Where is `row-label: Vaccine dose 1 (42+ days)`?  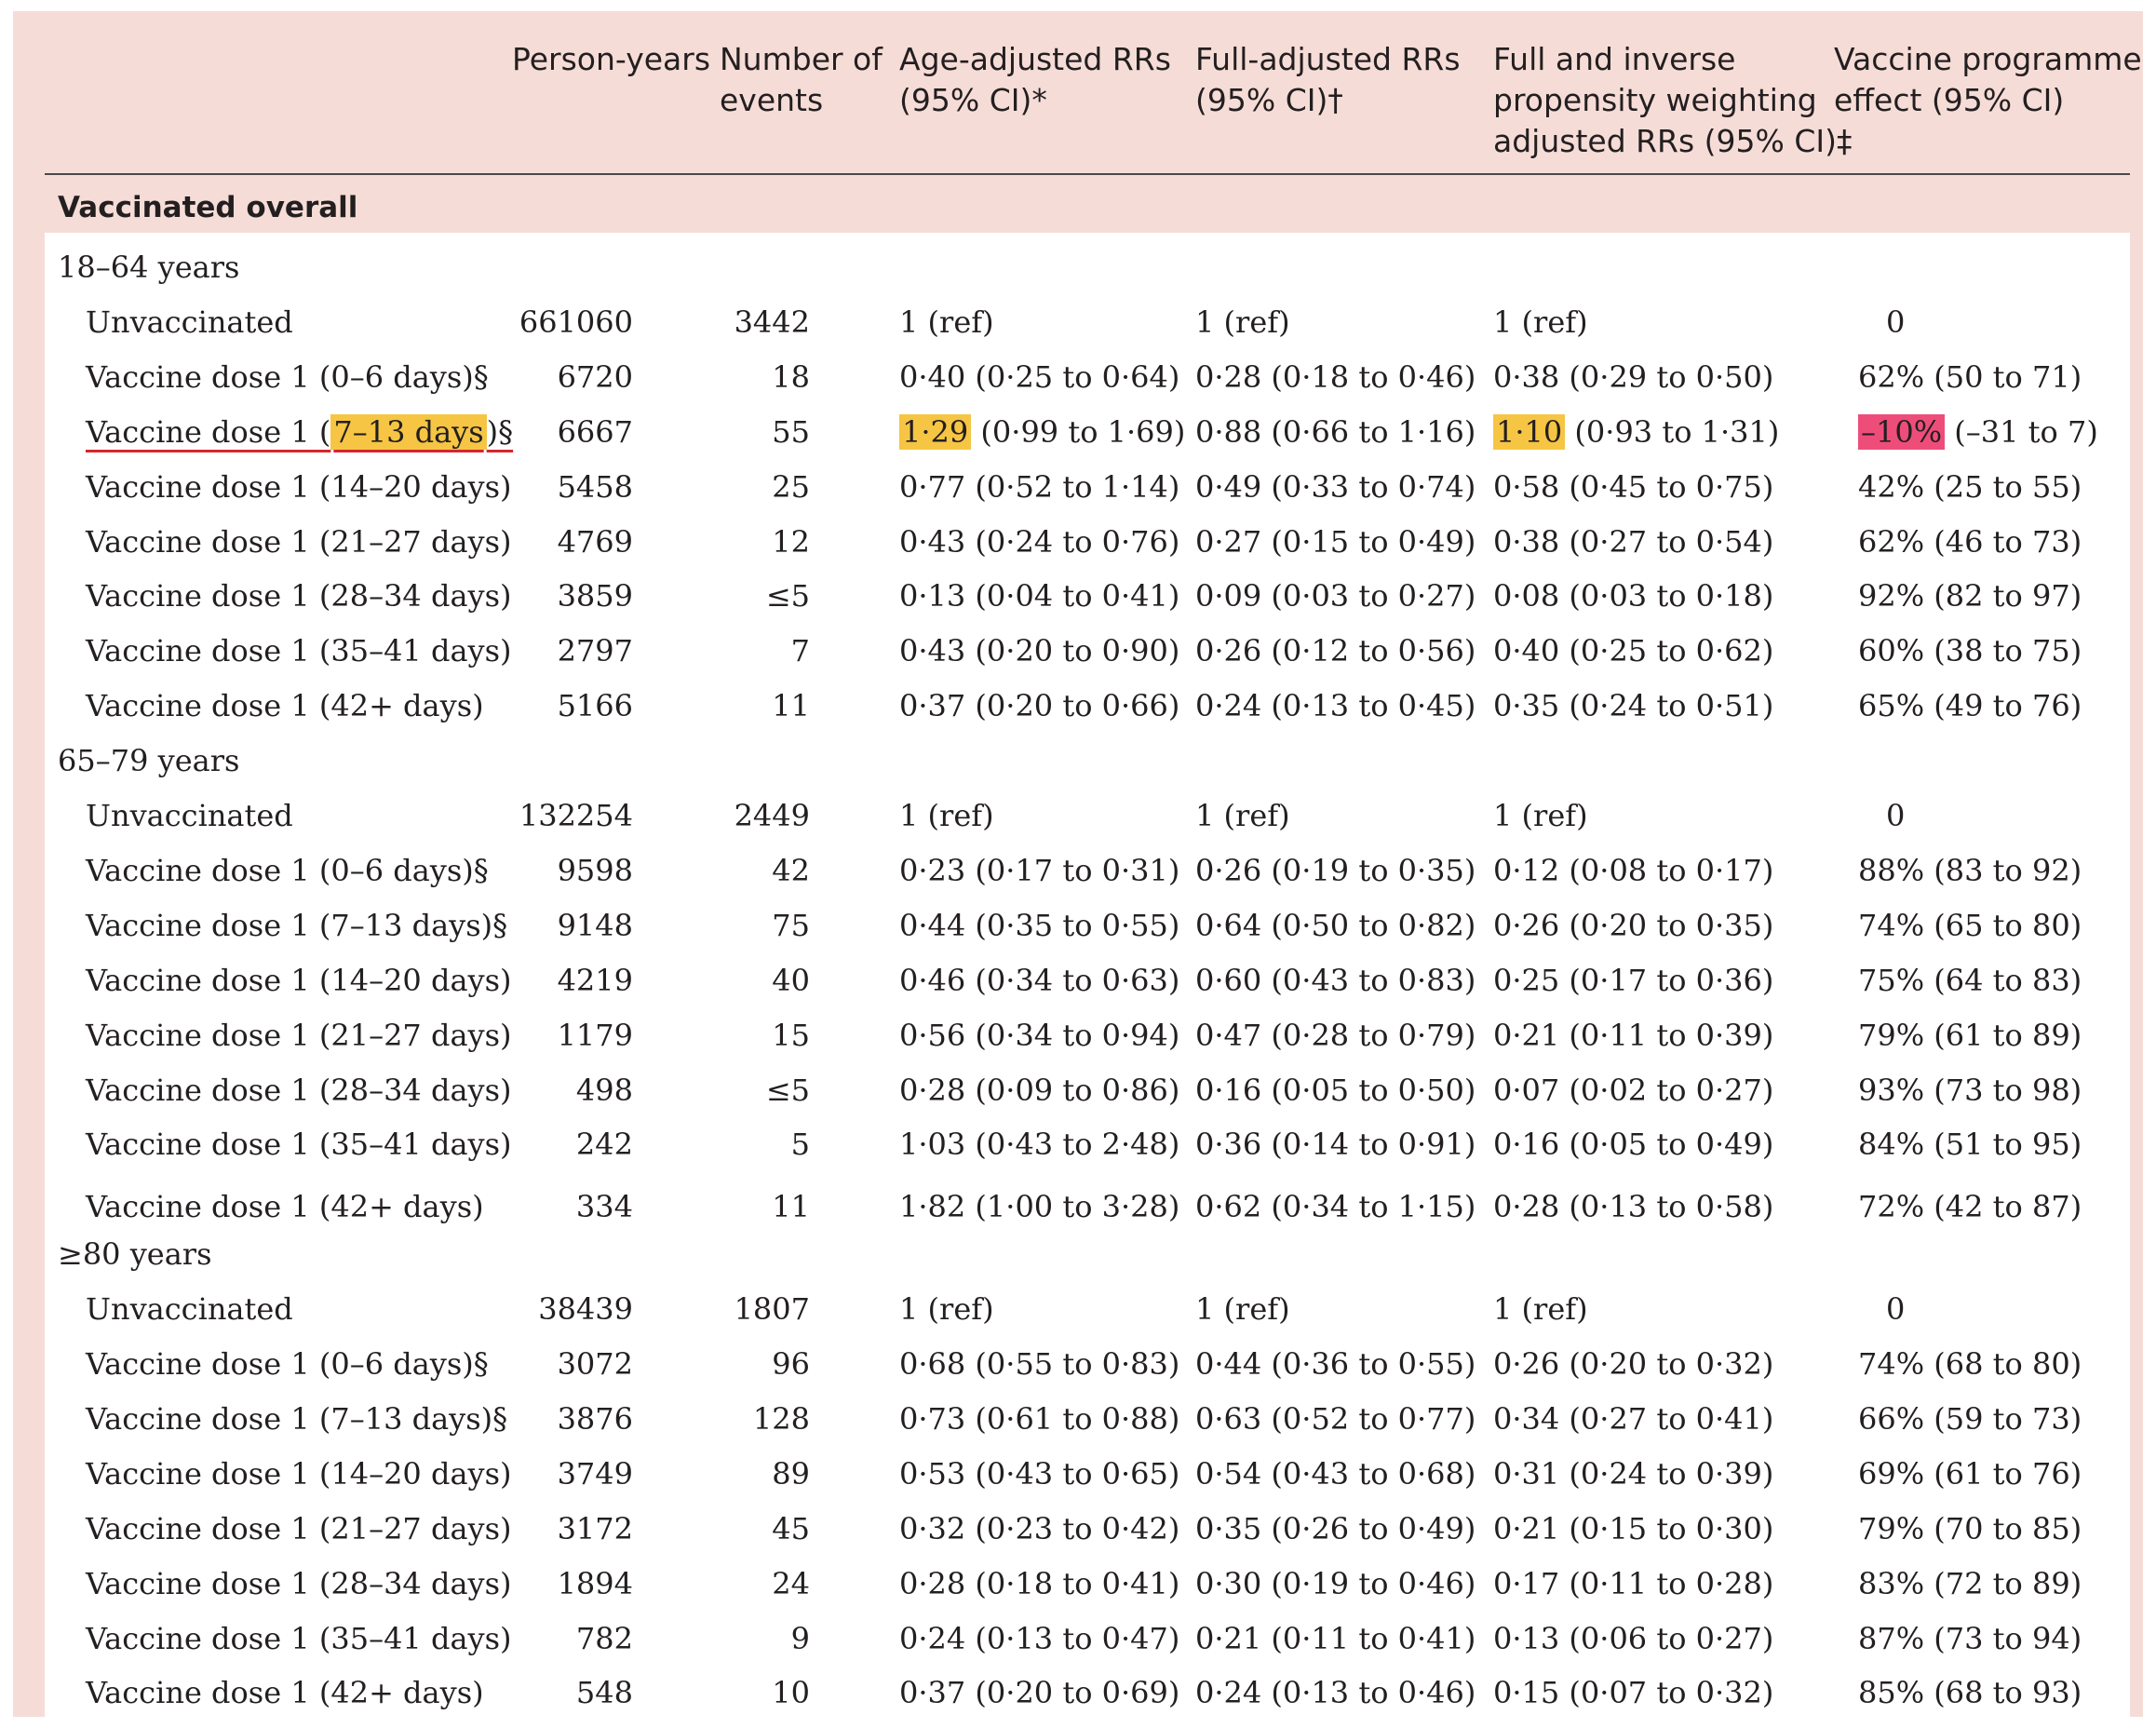 row-label: Vaccine dose 1 (42+ days) is located at coordinates (285, 706).